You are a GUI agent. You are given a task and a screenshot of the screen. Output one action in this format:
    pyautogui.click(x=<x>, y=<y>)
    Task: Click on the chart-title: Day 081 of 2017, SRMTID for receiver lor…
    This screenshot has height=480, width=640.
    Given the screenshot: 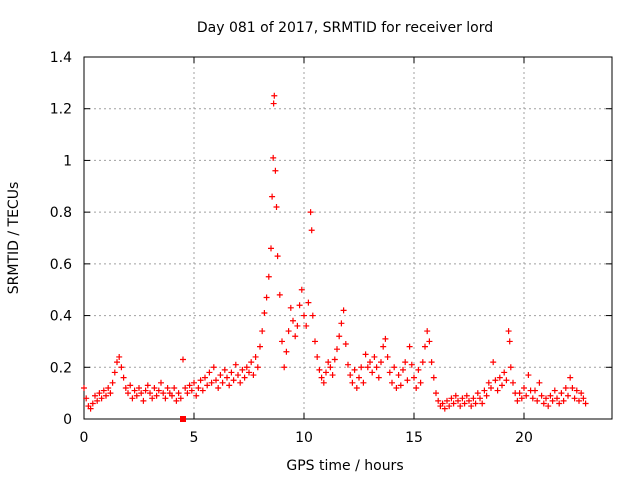 What is the action you would take?
    pyautogui.click(x=345, y=28)
    